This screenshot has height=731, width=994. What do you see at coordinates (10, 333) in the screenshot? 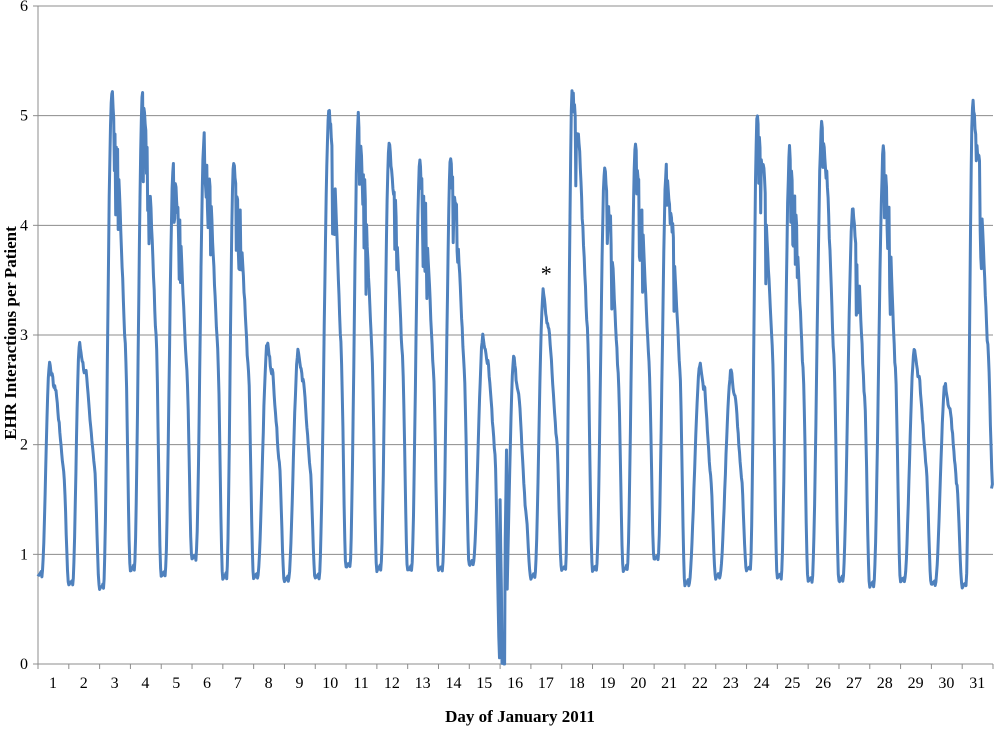
I see `y-axis-title: EHR Interactions per Patient` at bounding box center [10, 333].